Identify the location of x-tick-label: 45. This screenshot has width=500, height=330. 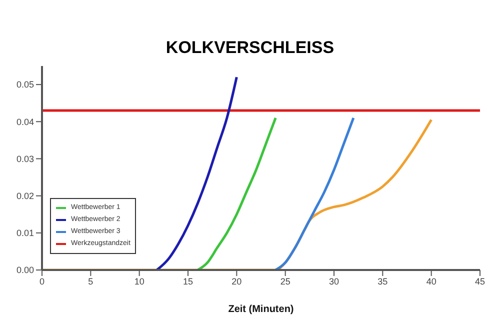
(480, 281).